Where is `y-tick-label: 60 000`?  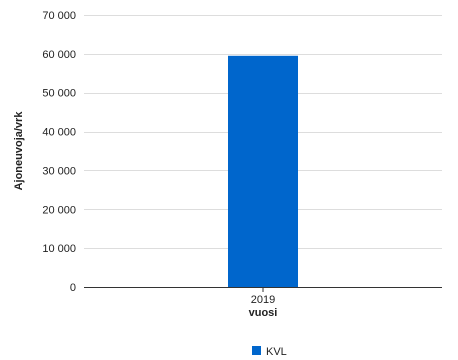
y-tick-label: 60 000 is located at coordinates (59, 55).